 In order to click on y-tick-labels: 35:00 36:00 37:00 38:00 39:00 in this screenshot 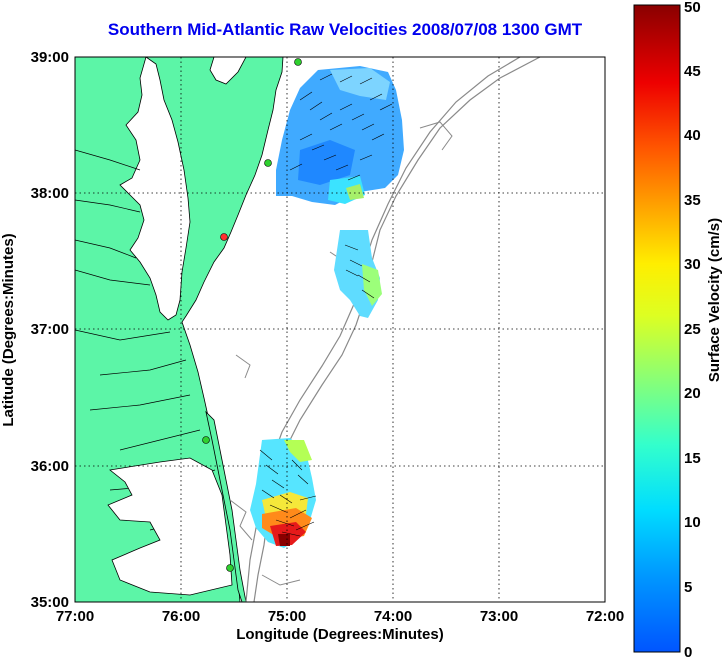, I will do `click(50, 330)`.